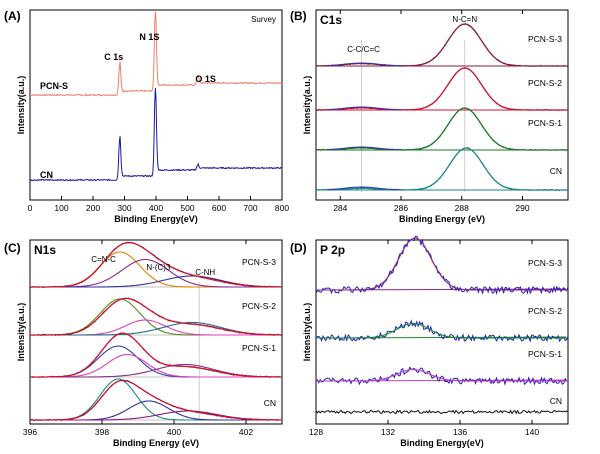  What do you see at coordinates (12, 16) in the screenshot?
I see `panel-label: (A)` at bounding box center [12, 16].